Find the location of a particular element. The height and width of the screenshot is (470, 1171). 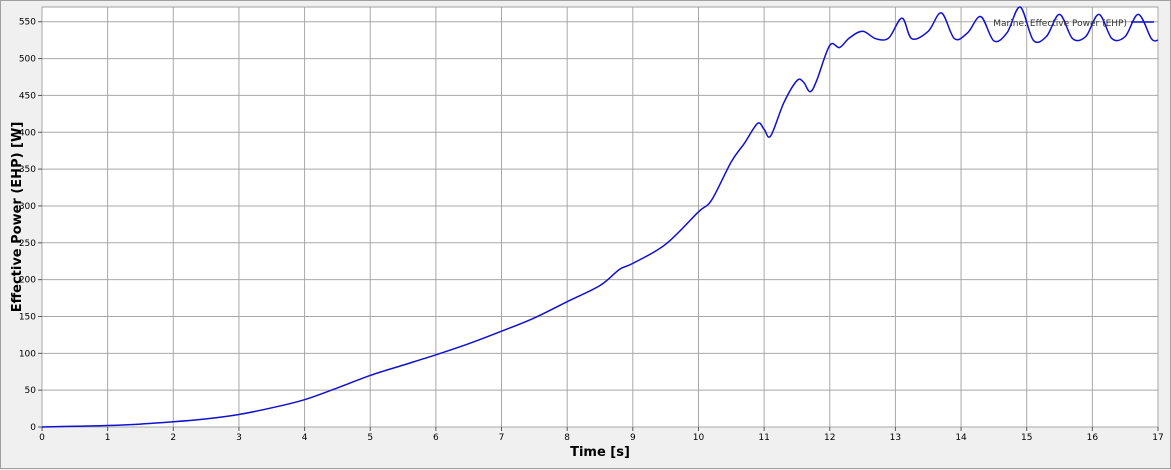

x-axis-ticks: 0 1 2 3 4 5 6 7 8 9 10 11 12 13 14 15 16 17 is located at coordinates (601, 435).